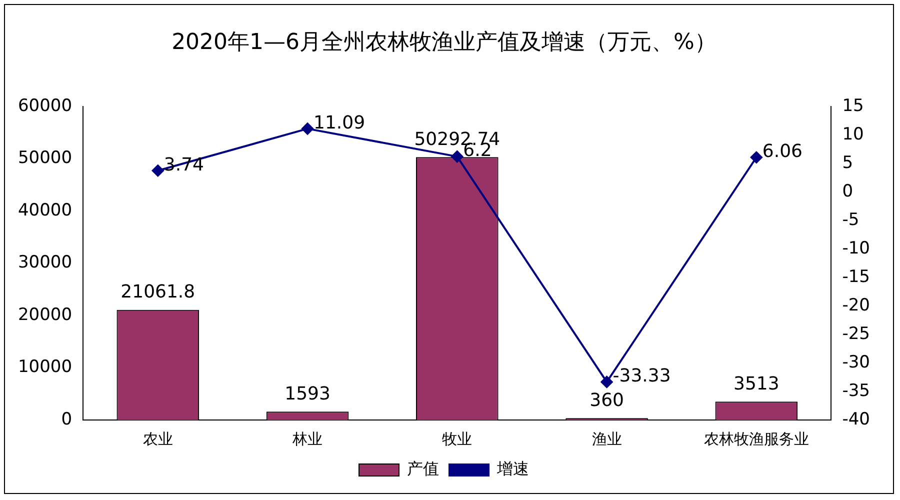  I want to click on y2-tick-label: 5, so click(848, 162).